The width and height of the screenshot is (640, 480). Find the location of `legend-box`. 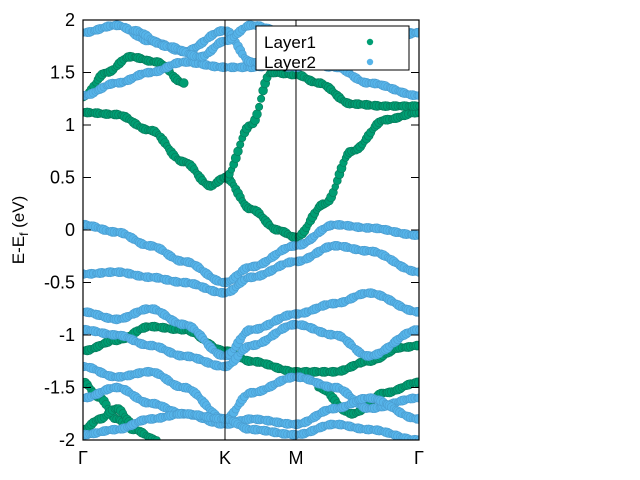

legend-box is located at coordinates (332, 48).